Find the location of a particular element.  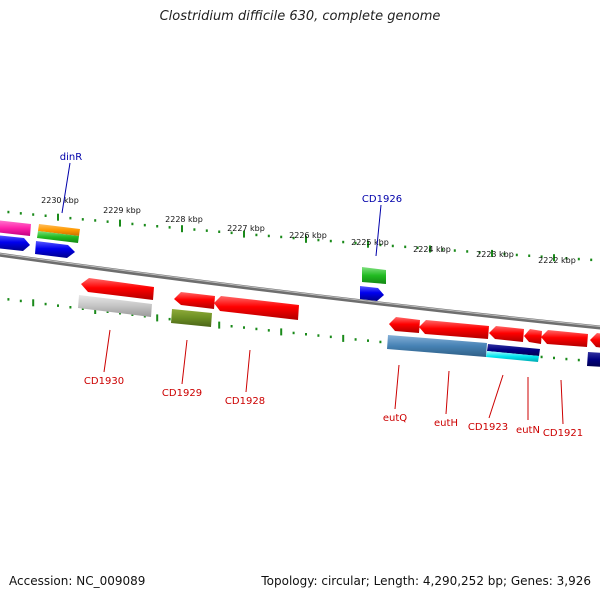

gene-feature-eutH is located at coordinates (454, 329).